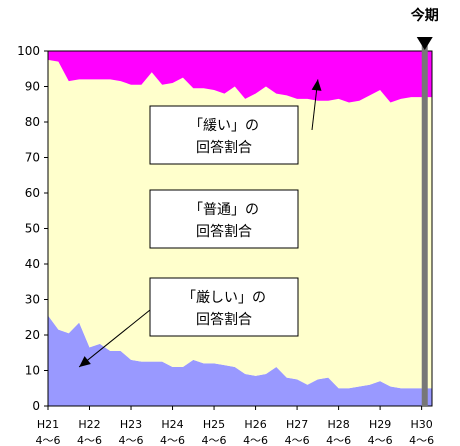 The image size is (460, 446). I want to click on callout-2: 「普通」の回答割合, so click(224, 219).